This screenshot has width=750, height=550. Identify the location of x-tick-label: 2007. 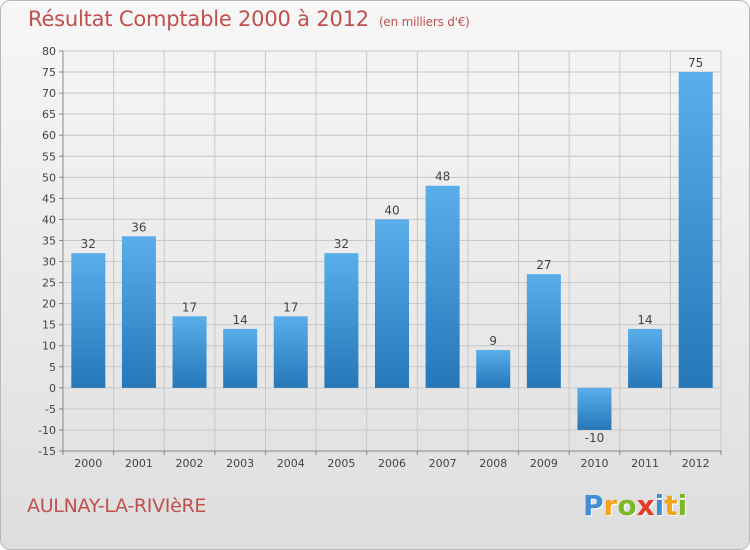
(443, 463).